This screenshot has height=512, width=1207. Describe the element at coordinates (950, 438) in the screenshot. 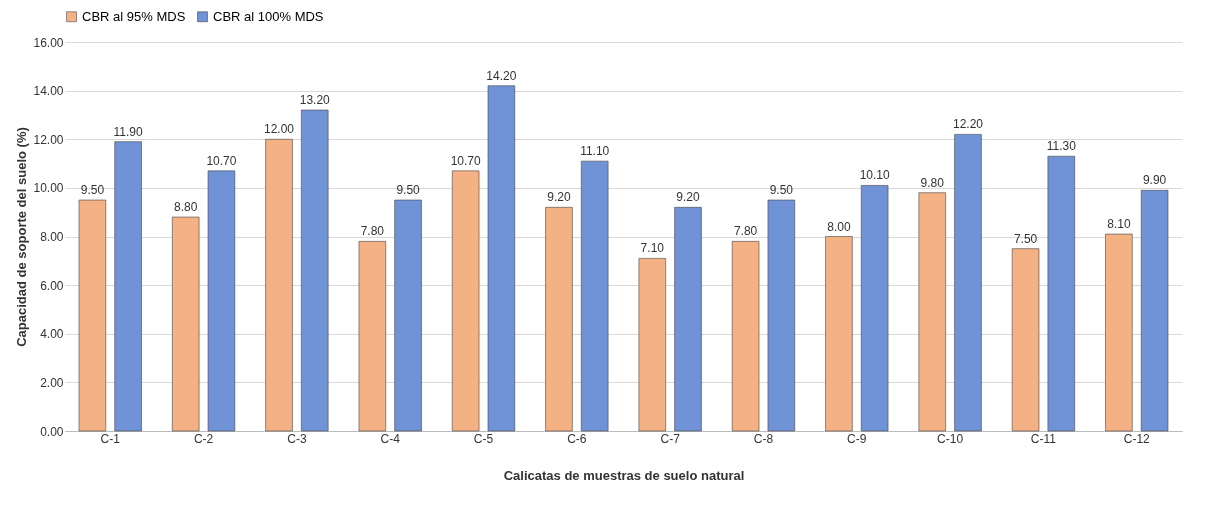

I see `x-tick-label: C-10` at that location.